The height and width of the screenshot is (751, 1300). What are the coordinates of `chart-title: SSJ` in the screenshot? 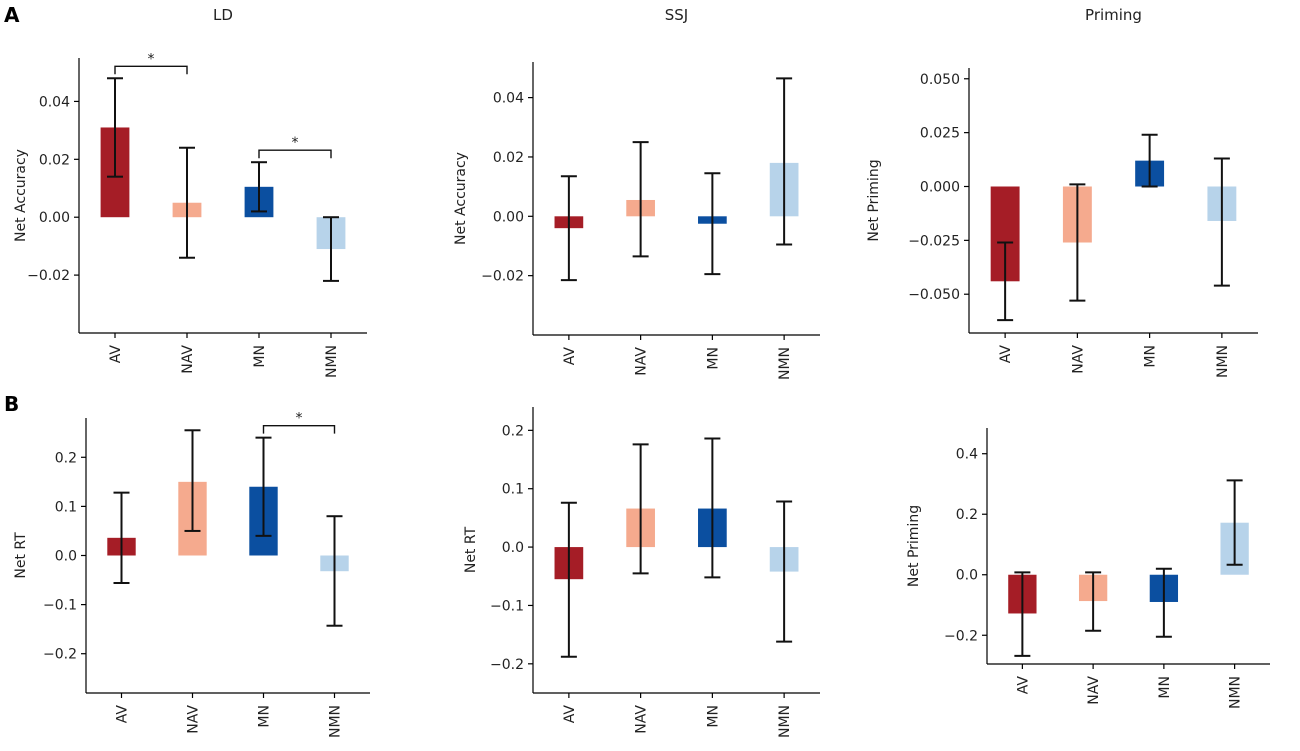 It's located at (676, 15).